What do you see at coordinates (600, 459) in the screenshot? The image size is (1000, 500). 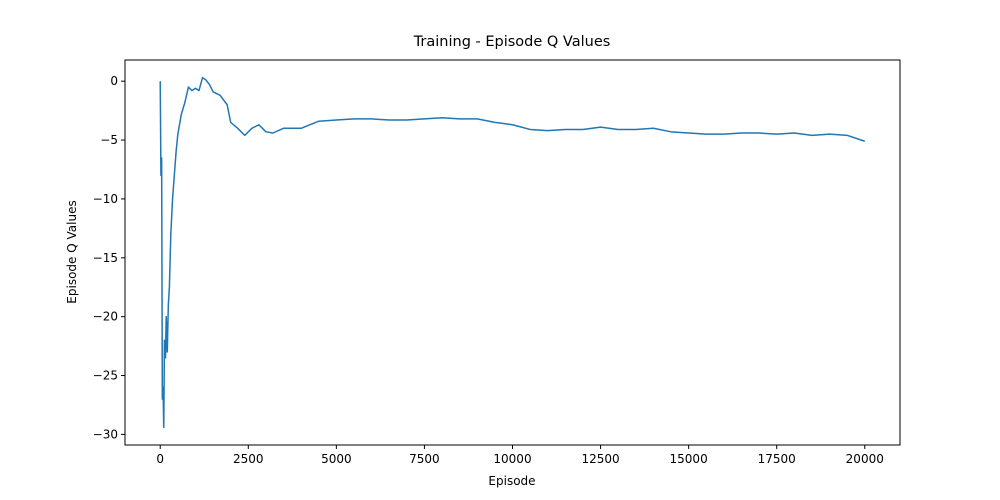 I see `x-tick-label: 12500` at bounding box center [600, 459].